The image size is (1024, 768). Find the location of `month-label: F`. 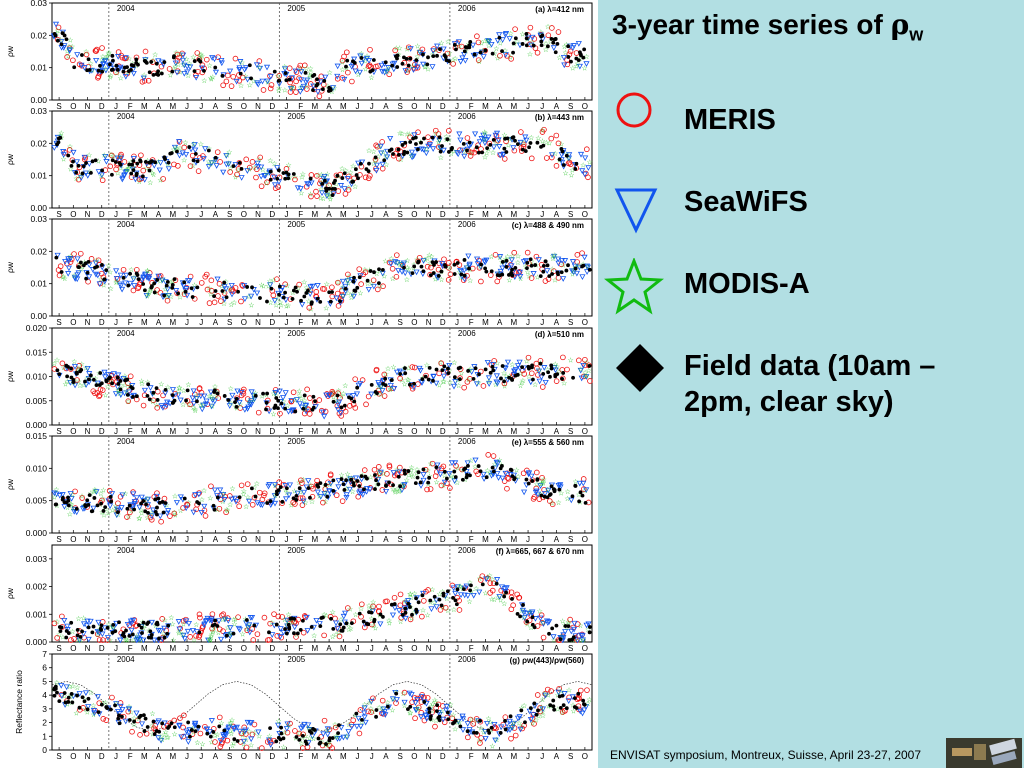

month-label: F is located at coordinates (130, 322).